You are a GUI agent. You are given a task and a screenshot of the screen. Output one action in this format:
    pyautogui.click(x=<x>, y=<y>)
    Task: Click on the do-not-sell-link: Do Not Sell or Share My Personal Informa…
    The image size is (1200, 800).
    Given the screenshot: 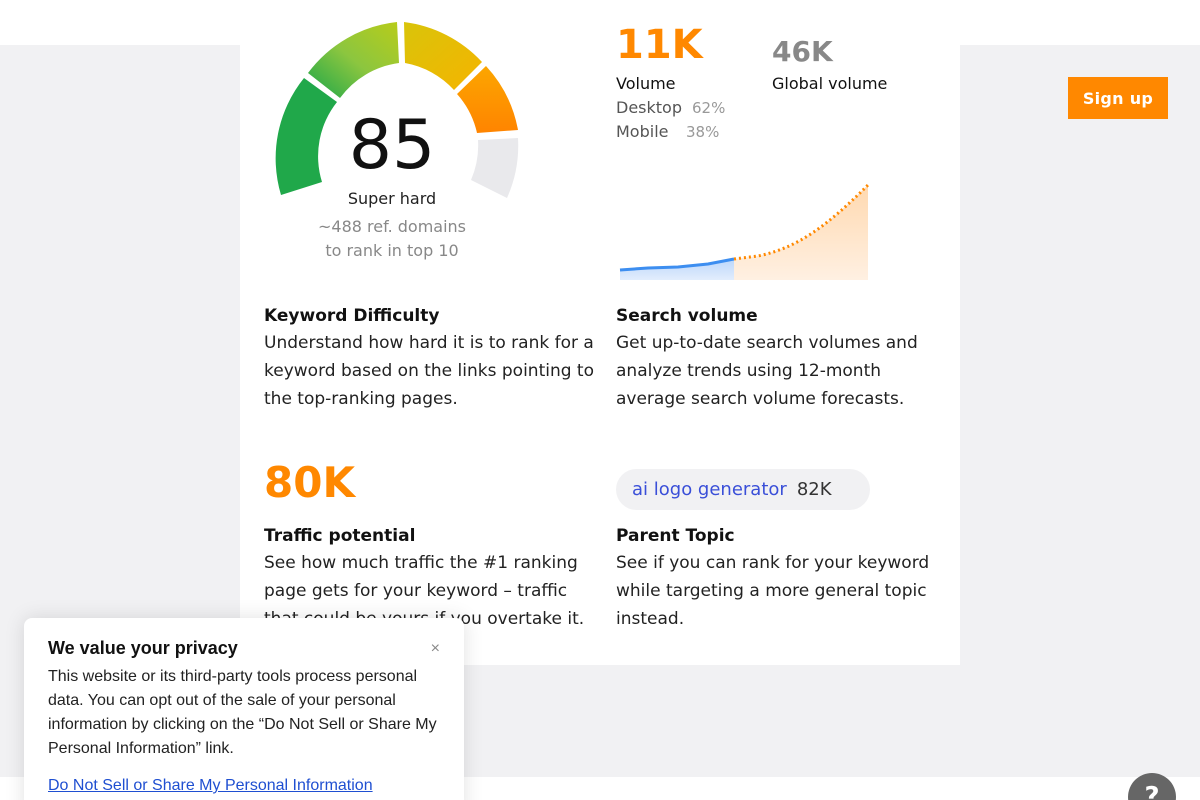 What is the action you would take?
    pyautogui.click(x=210, y=785)
    